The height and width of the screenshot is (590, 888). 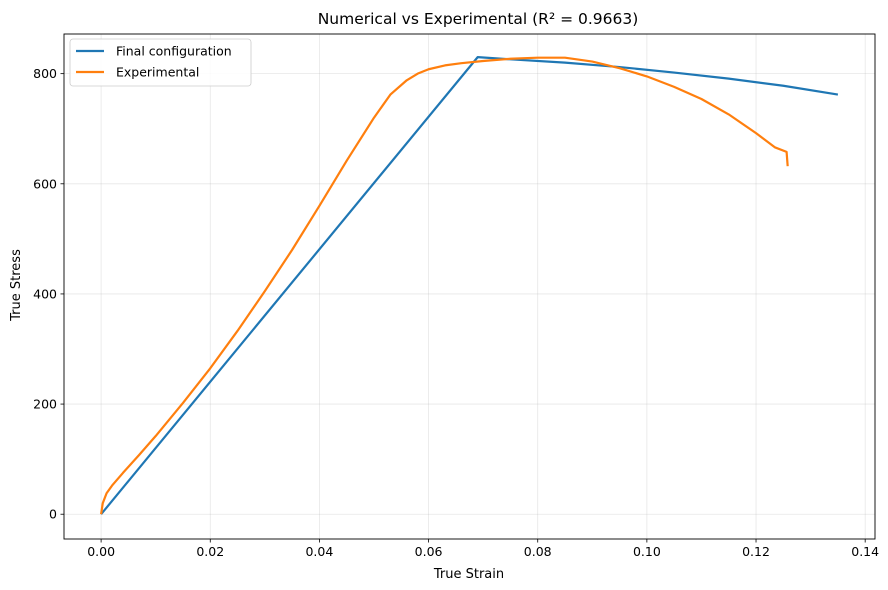 What do you see at coordinates (865, 551) in the screenshot?
I see `x-tick-label: 0.14` at bounding box center [865, 551].